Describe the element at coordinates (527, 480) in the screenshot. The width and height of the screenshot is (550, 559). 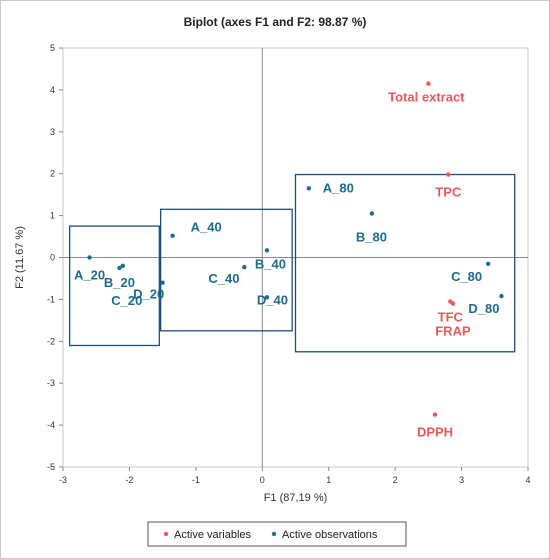
I see `x-tick-label: 4` at that location.